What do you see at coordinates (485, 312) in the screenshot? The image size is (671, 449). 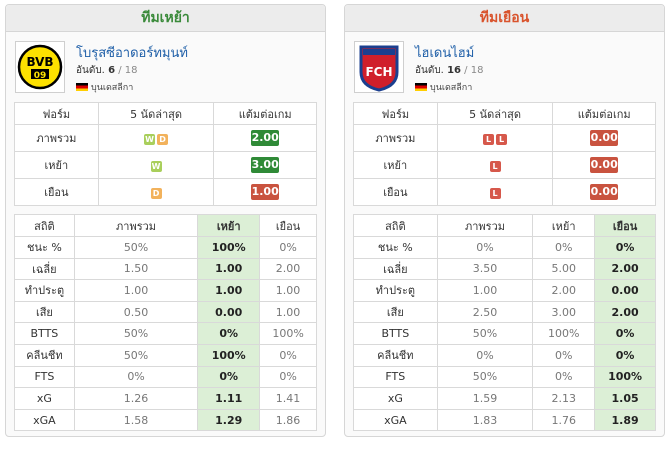 I see `stats-value: 2.50` at bounding box center [485, 312].